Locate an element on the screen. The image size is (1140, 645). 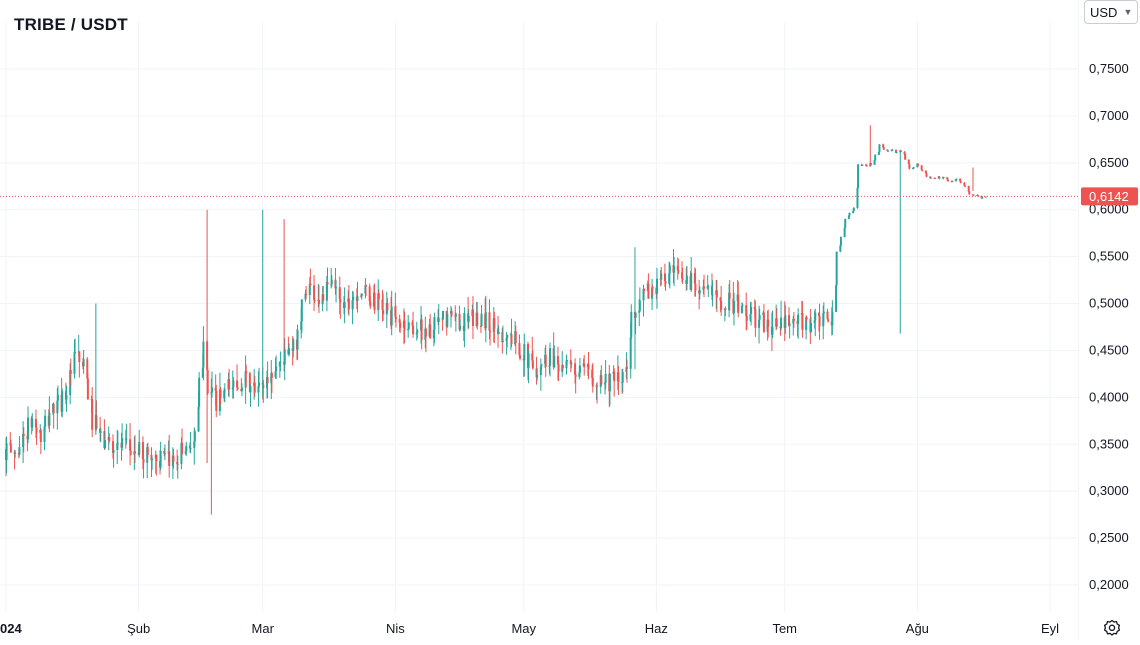
x-tick-label: Şub is located at coordinates (138, 628).